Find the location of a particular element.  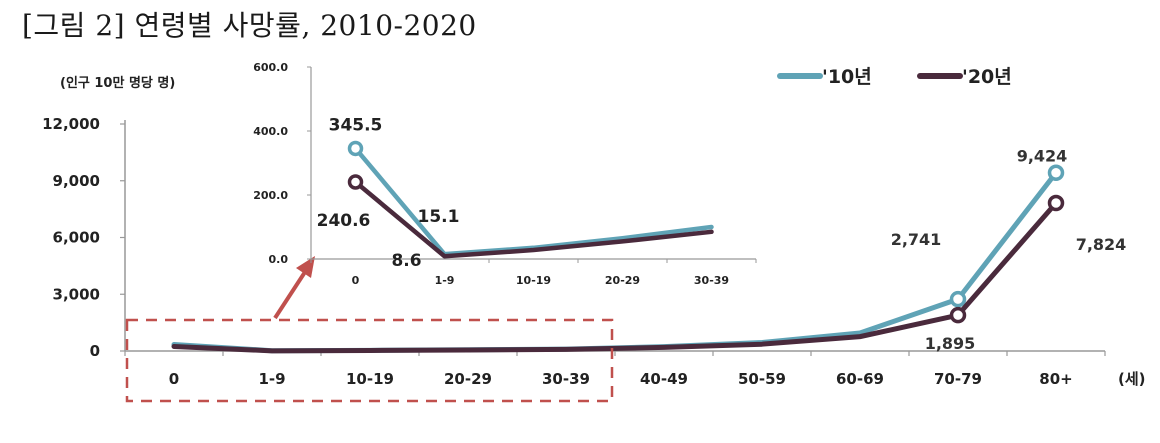

legend-label: '20년 is located at coordinates (987, 77).